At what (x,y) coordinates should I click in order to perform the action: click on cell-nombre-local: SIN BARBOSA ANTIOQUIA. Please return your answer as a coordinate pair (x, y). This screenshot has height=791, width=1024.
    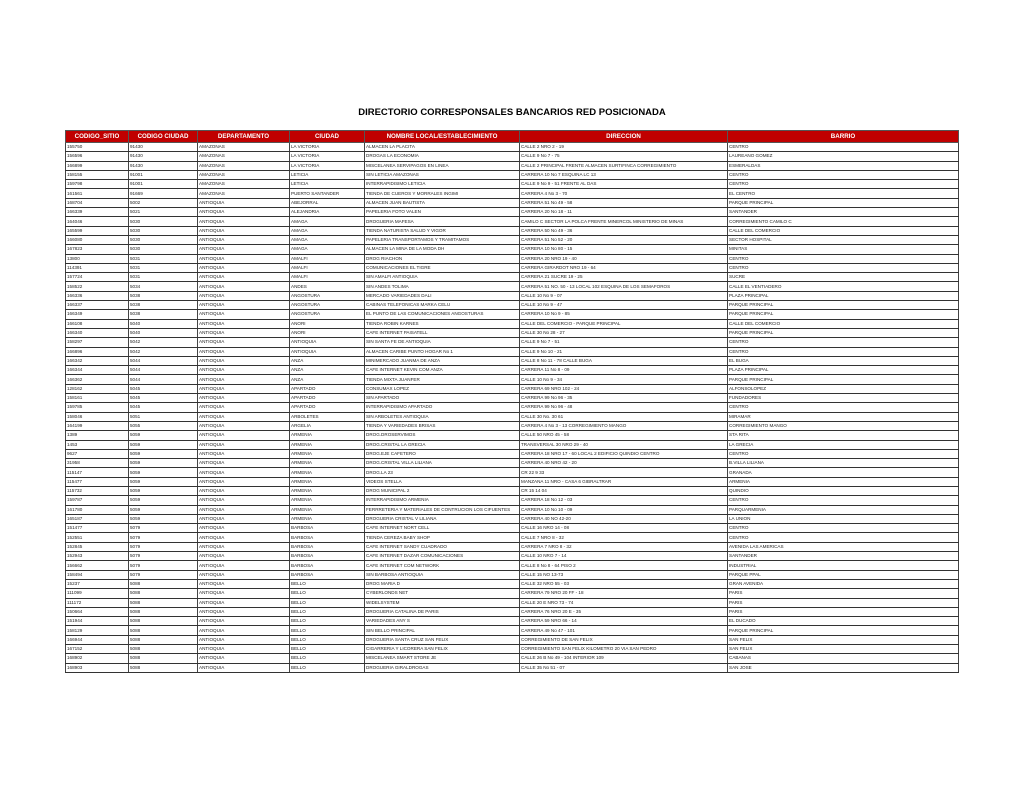
    Looking at the image, I should click on (442, 575).